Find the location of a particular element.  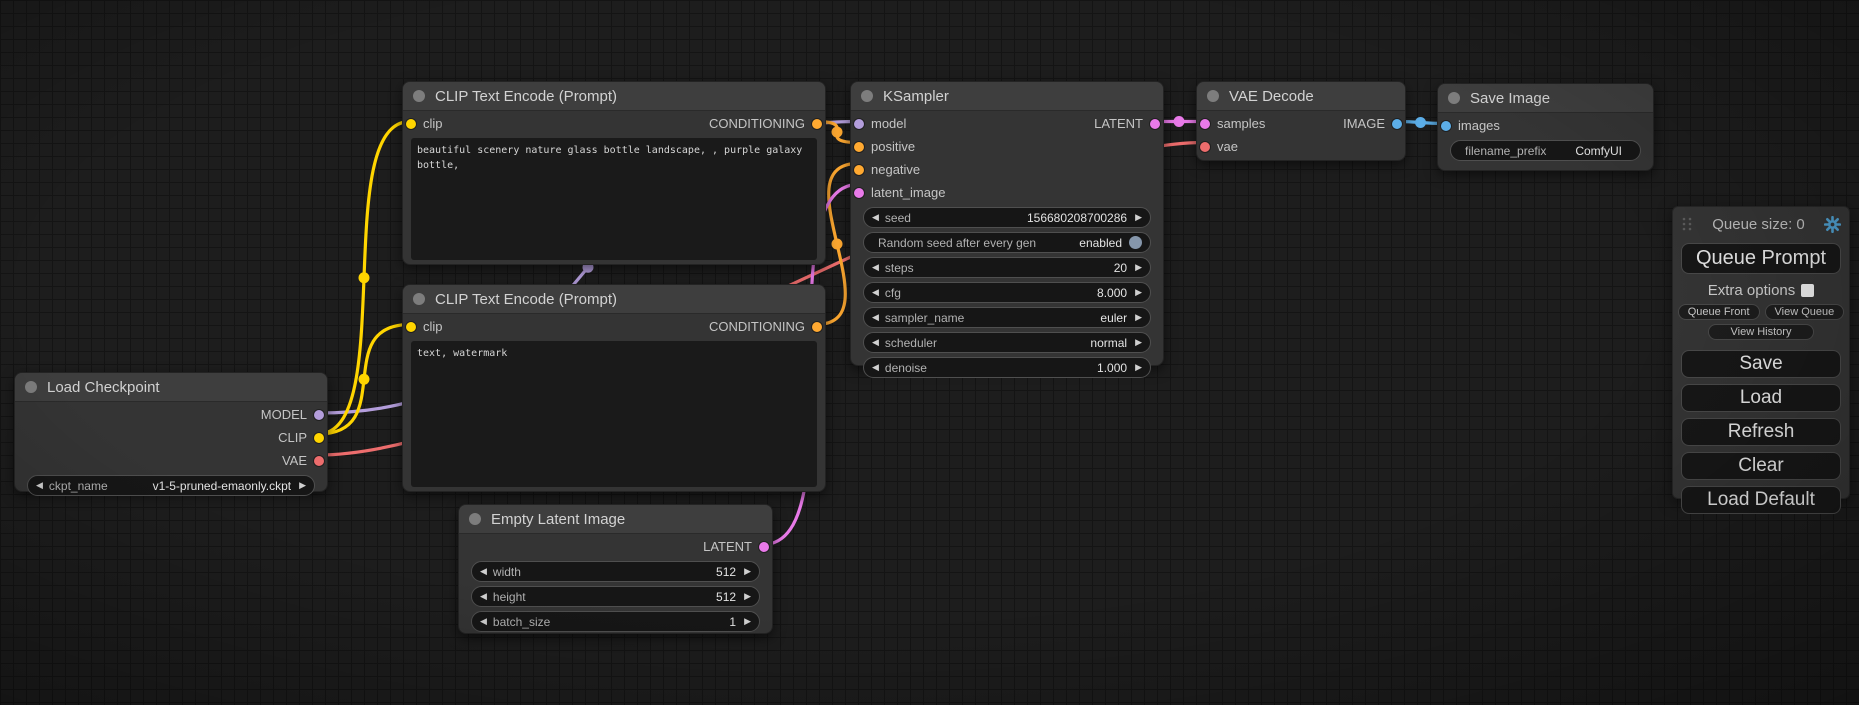

random-seed-widget: Random seed after every gen enabled is located at coordinates (1007, 242).